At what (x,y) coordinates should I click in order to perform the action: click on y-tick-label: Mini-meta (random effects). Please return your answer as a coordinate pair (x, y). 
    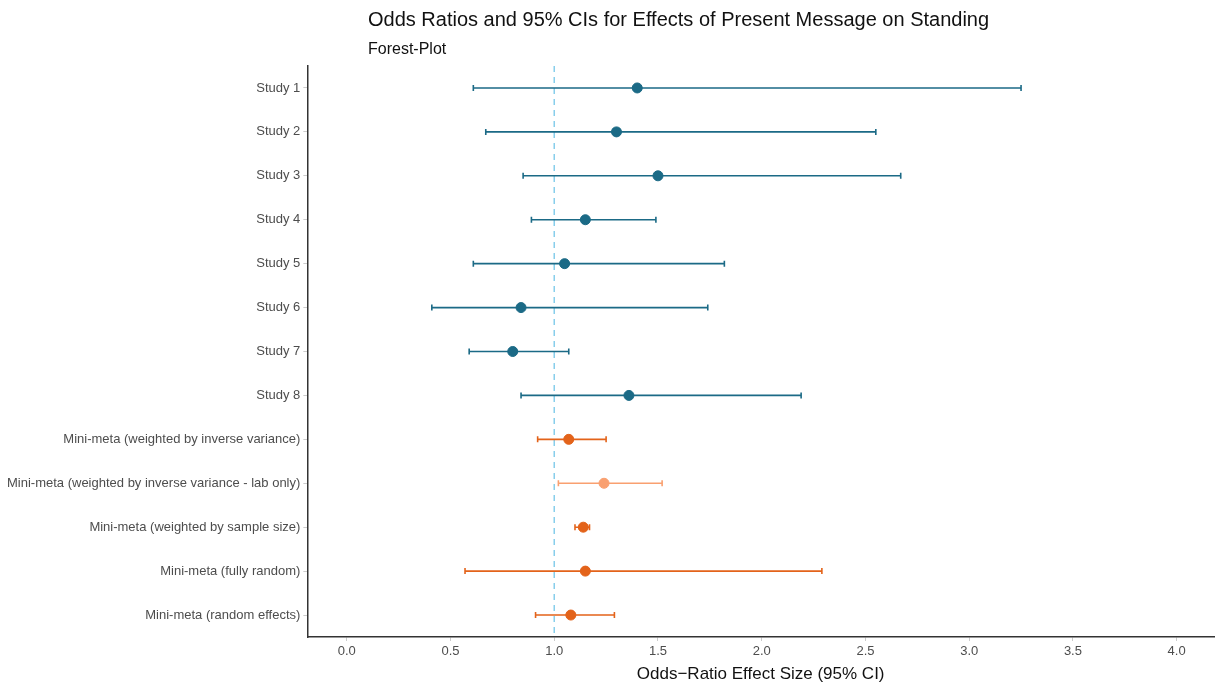
    Looking at the image, I should click on (223, 614).